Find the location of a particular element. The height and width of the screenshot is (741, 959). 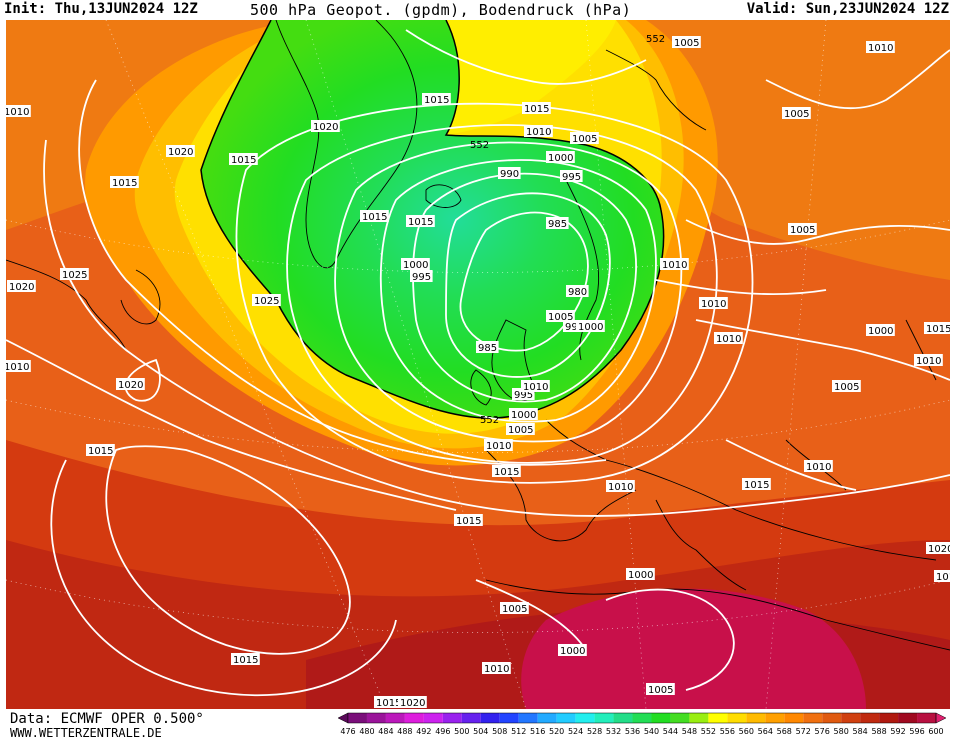

init-time: Init: Thu,13JUN2024 12Z is located at coordinates (101, 9).